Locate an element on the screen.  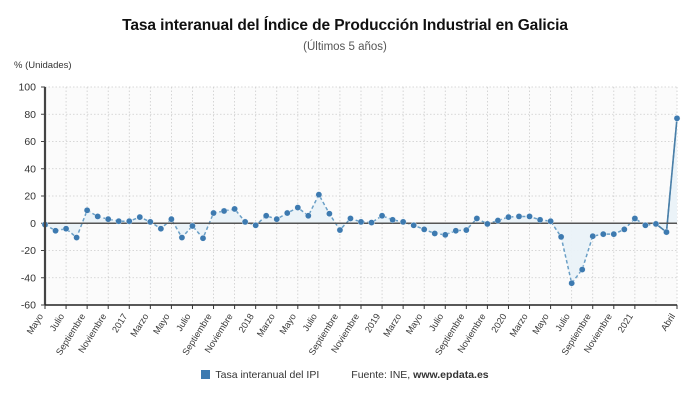
source-site: www.epdata.es is located at coordinates (451, 375).